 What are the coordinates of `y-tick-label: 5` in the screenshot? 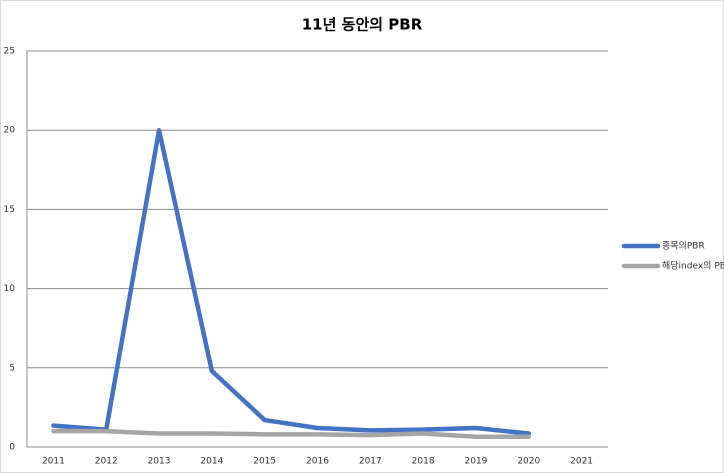 It's located at (12, 368).